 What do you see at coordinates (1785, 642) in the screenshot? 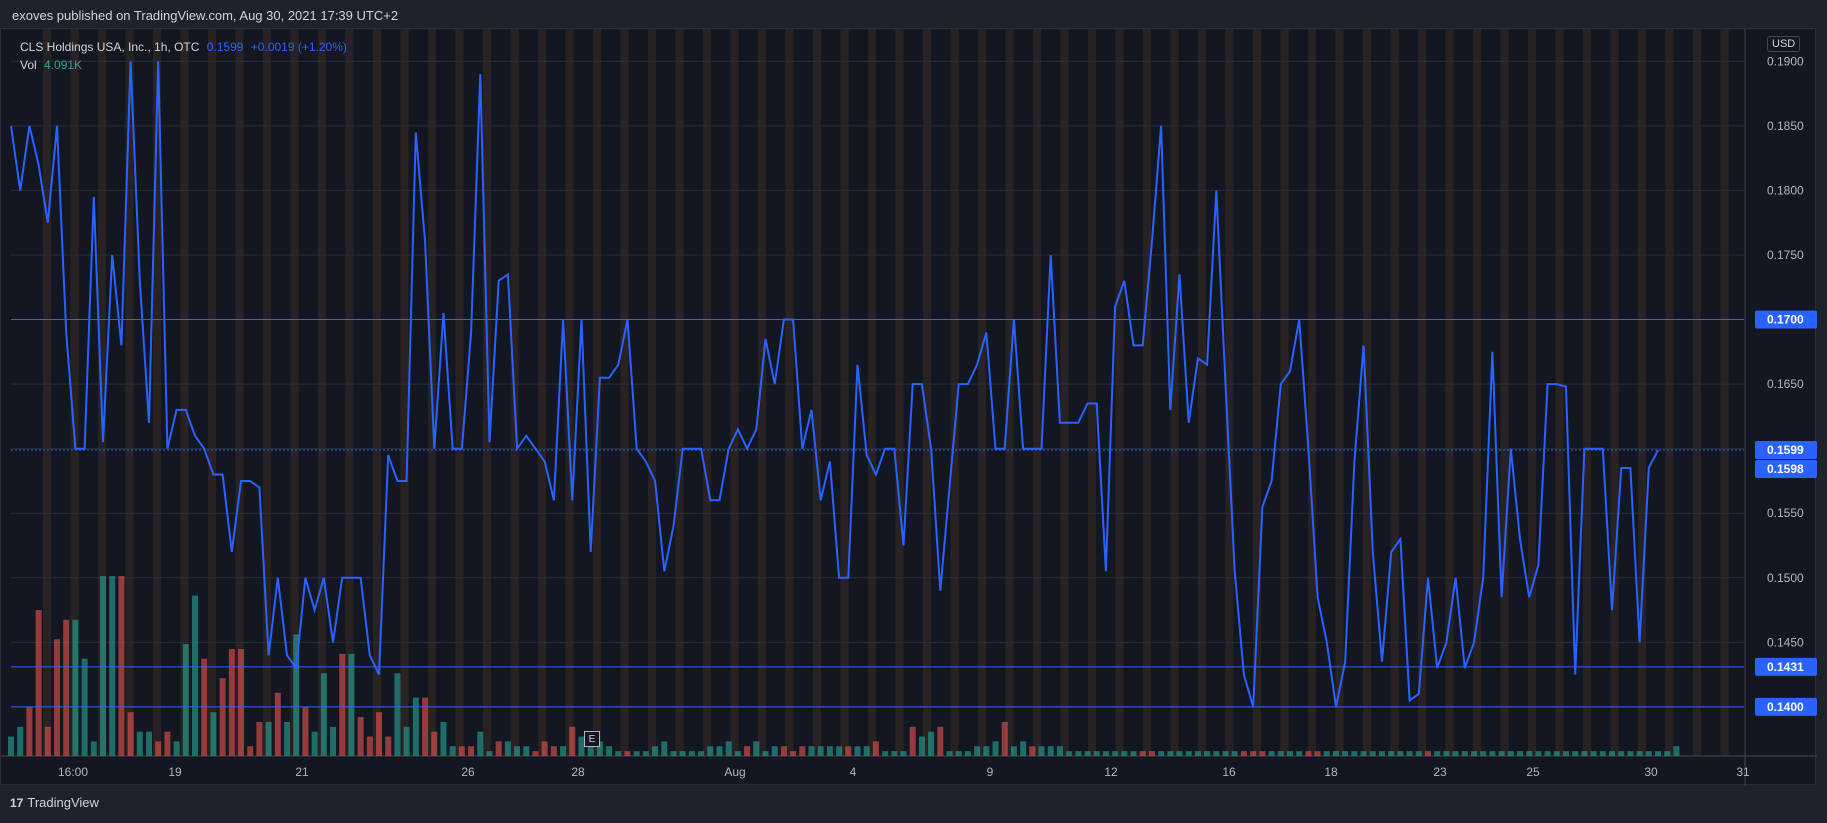
I see `y-tick-label: 0.1450` at bounding box center [1785, 642].